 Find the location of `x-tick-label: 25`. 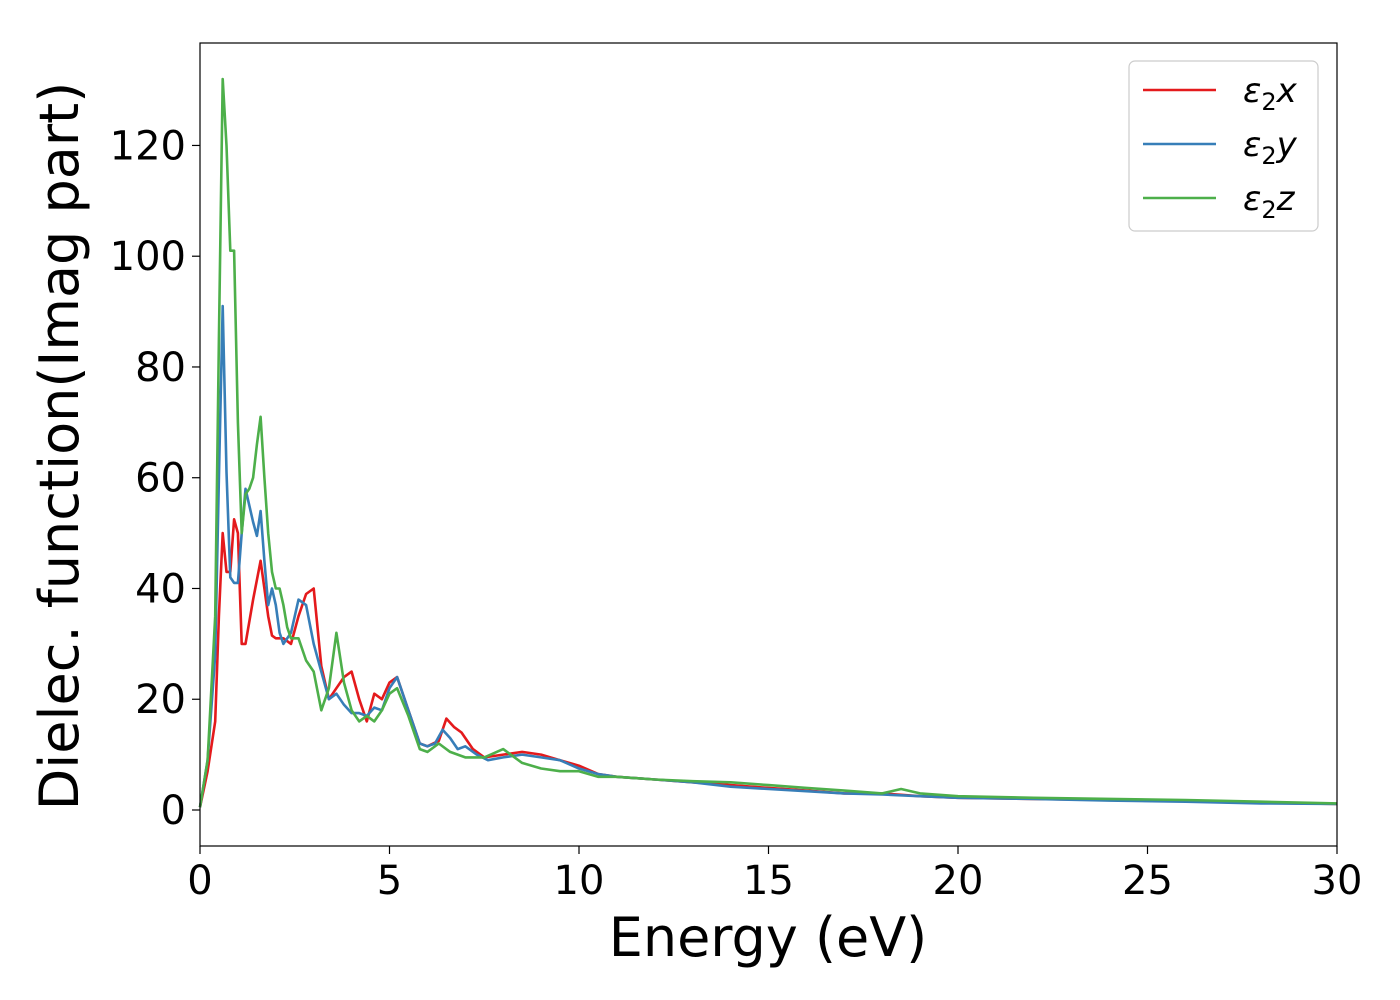

x-tick-label: 25 is located at coordinates (1147, 881).